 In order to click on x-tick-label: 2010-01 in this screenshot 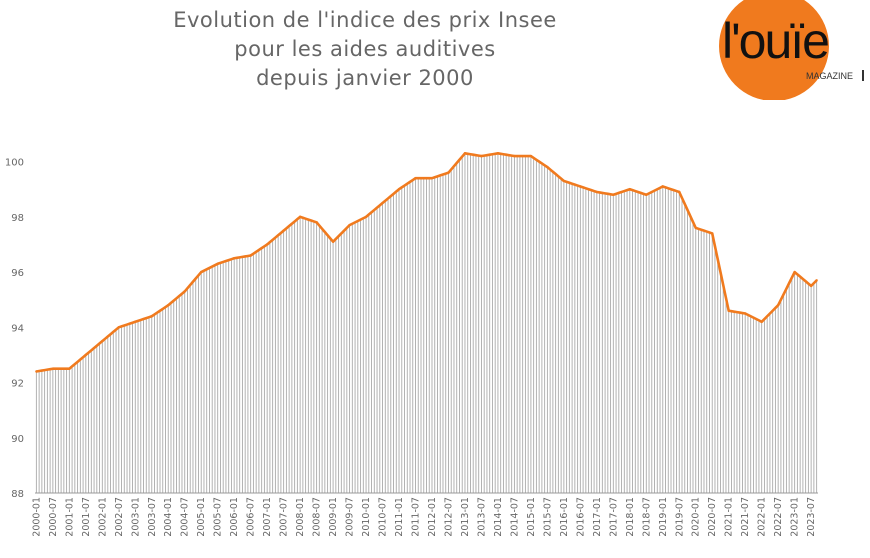, I will do `click(366, 517)`.